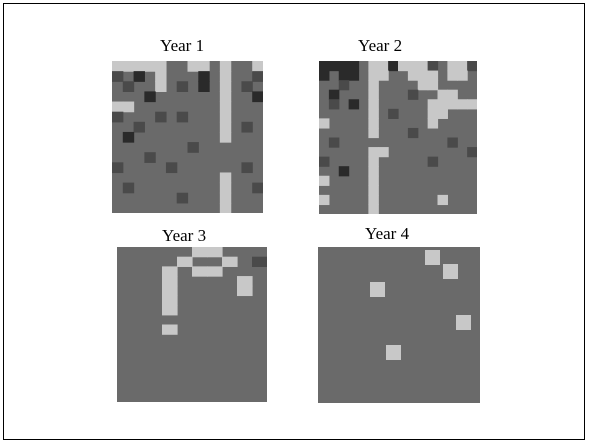 Image resolution: width=590 pixels, height=444 pixels. Describe the element at coordinates (184, 235) in the screenshot. I see `panel-title-year-3: Year 3` at that location.